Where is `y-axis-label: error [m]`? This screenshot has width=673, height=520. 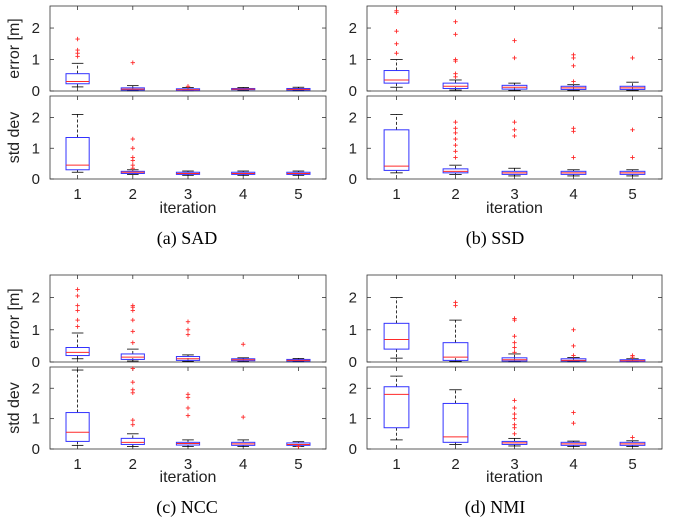
y-axis-label: error [m] is located at coordinates (14, 48).